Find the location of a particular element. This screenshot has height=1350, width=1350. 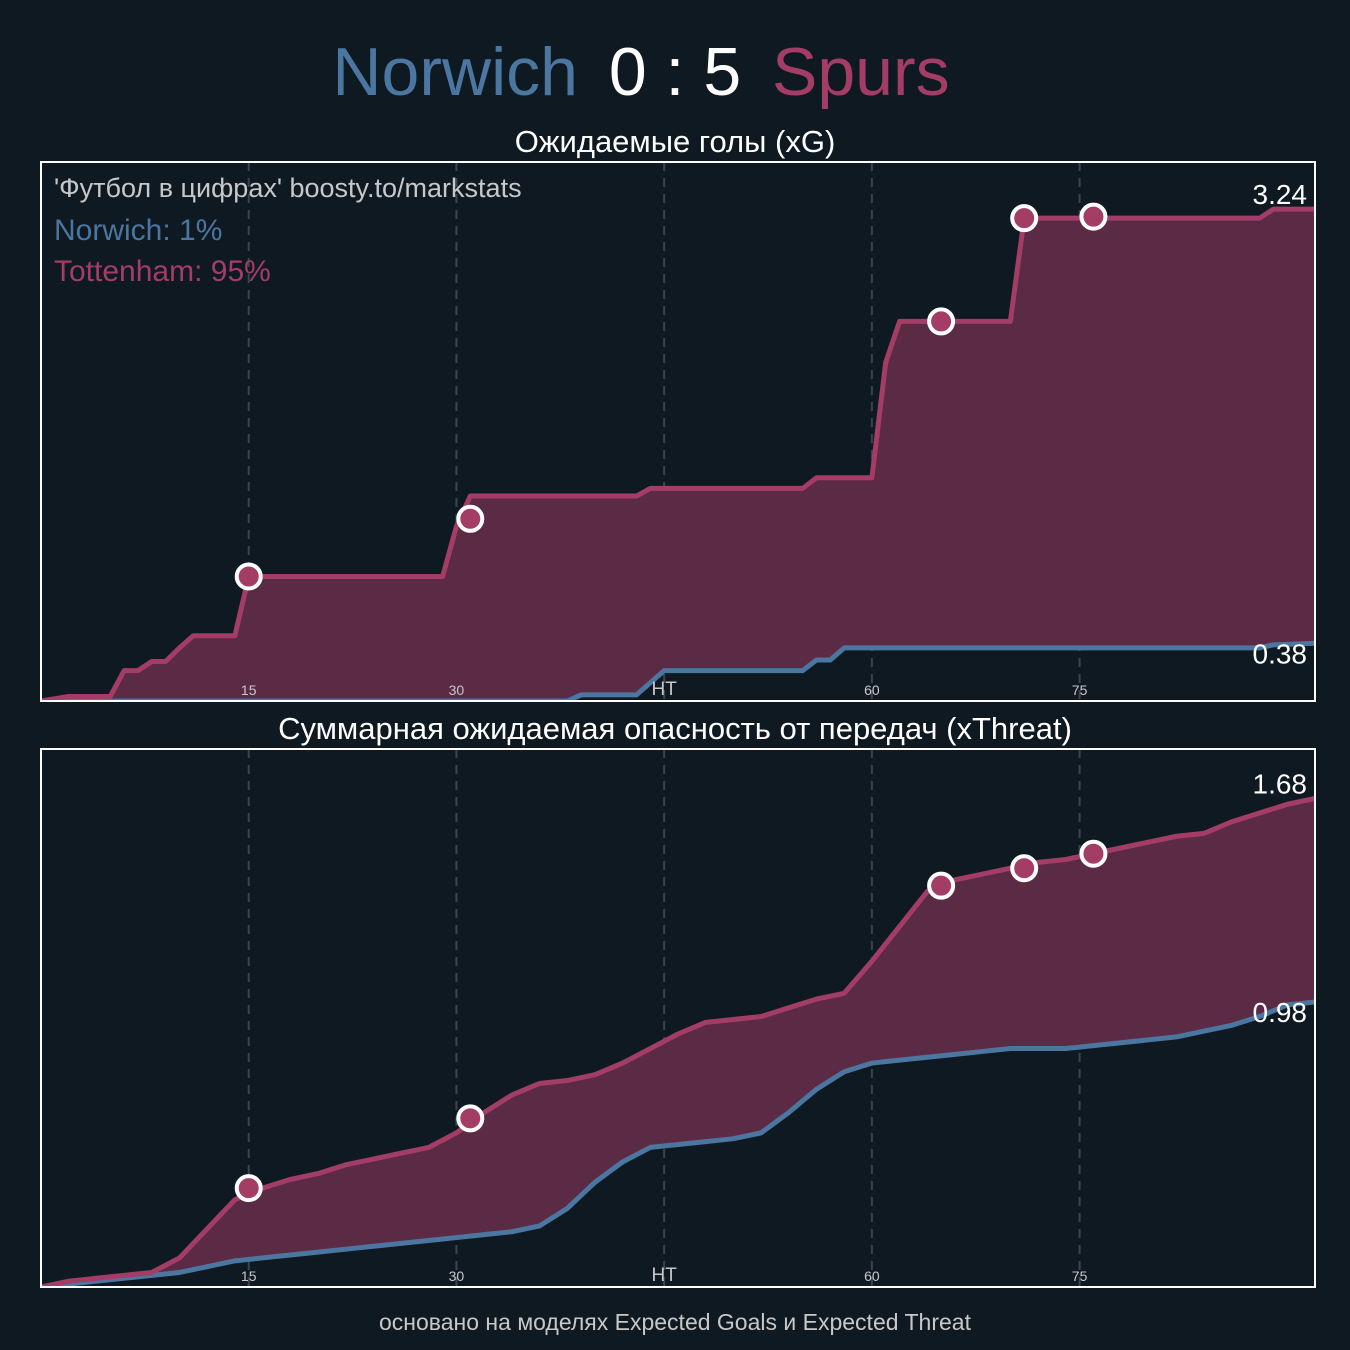

xthreat-tick-label-15: 15 is located at coordinates (249, 1276).